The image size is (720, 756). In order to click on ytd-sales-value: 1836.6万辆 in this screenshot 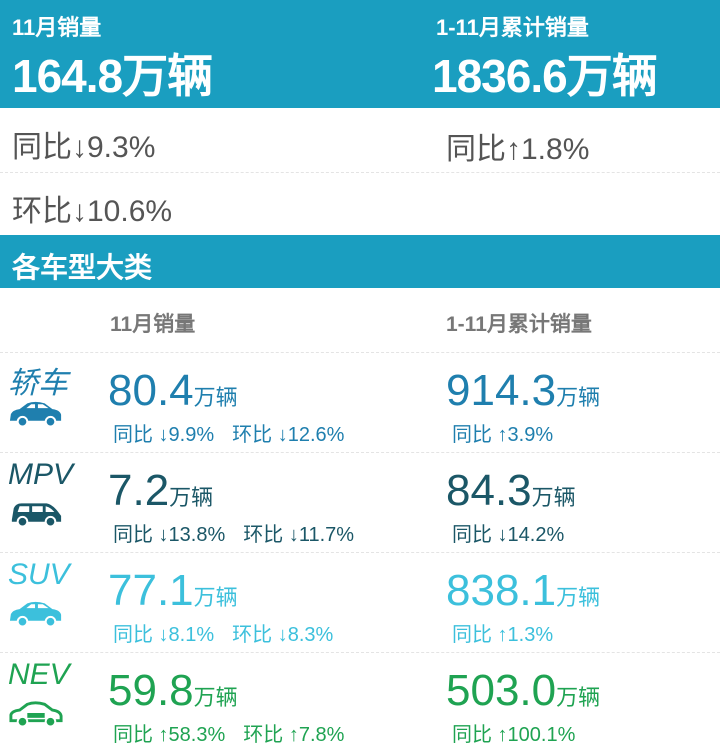, I will do `click(545, 76)`.